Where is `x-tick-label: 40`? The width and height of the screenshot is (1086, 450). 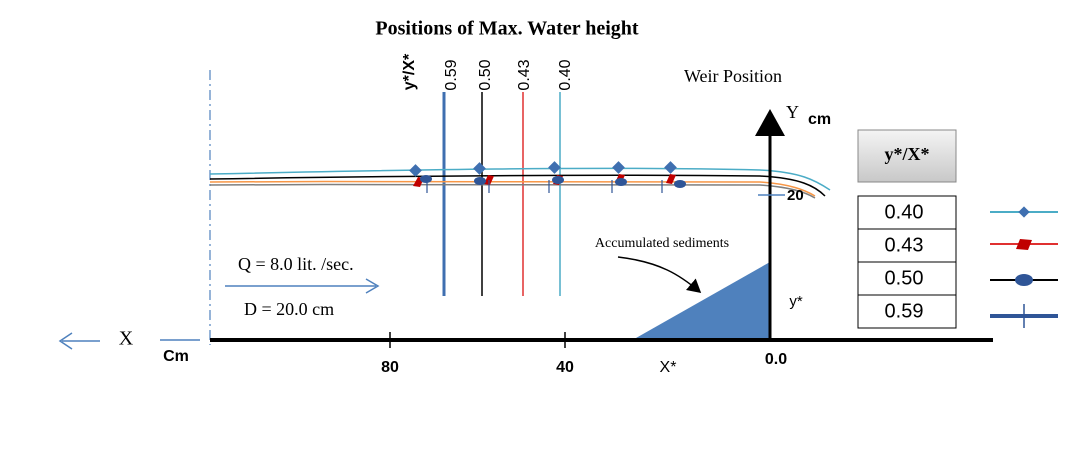
x-tick-label: 40 is located at coordinates (565, 367).